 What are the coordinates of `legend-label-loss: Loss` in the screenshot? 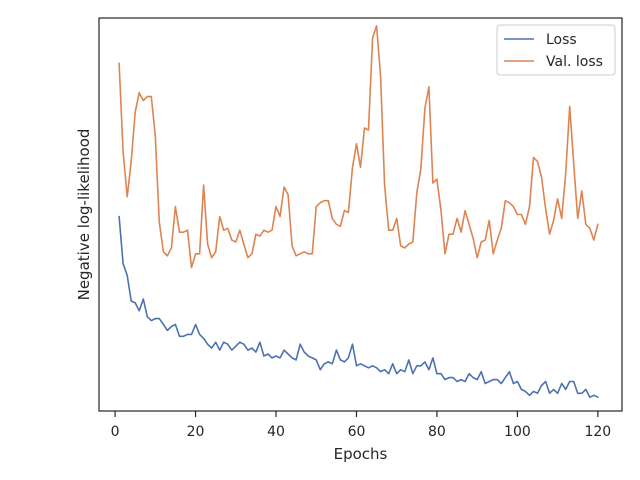 It's located at (561, 40).